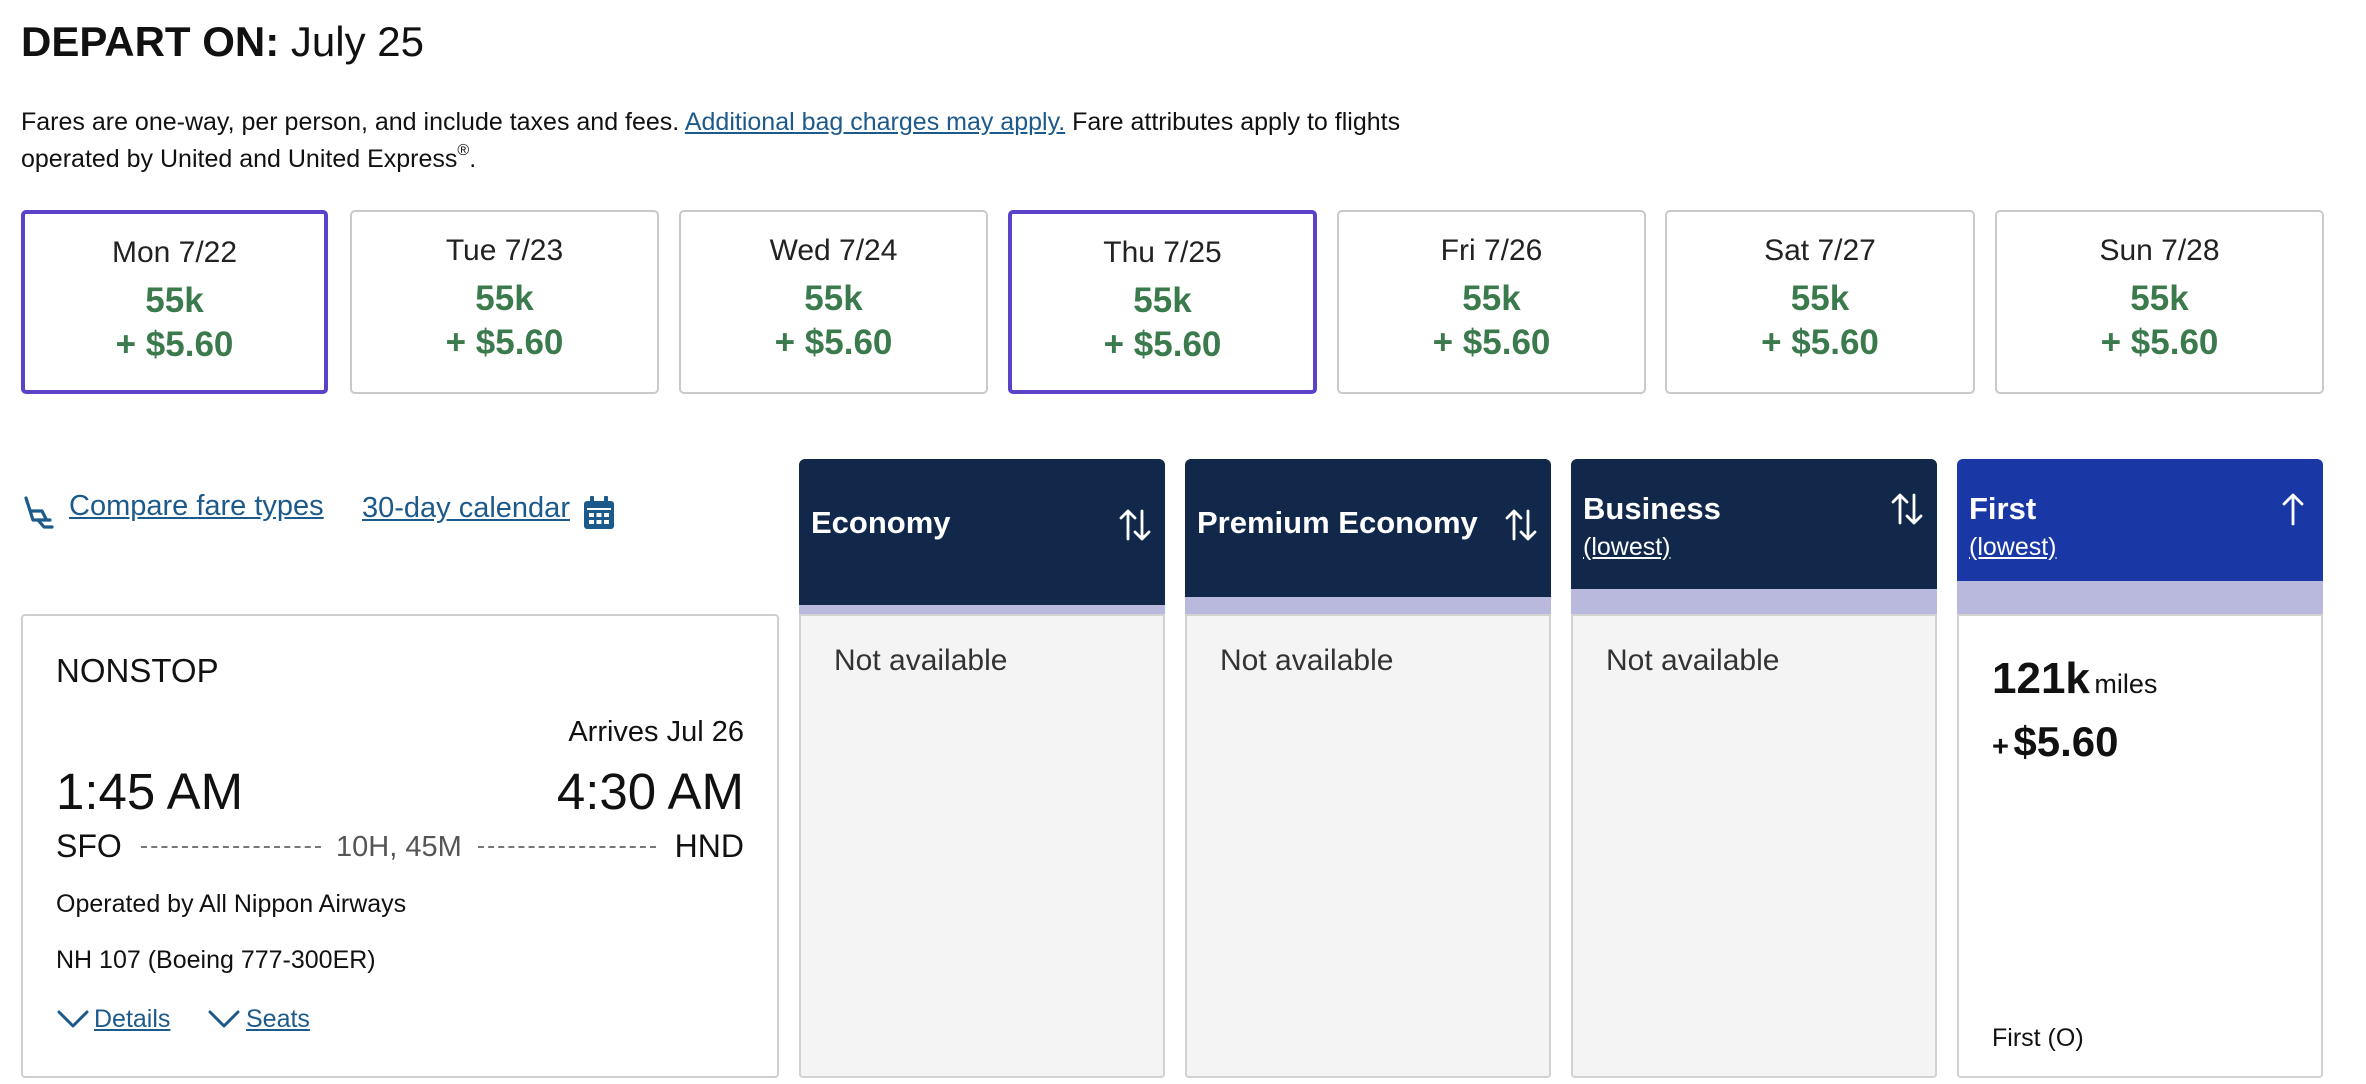 This screenshot has height=1084, width=2366. What do you see at coordinates (921, 660) in the screenshot?
I see `economy-availability: Not available` at bounding box center [921, 660].